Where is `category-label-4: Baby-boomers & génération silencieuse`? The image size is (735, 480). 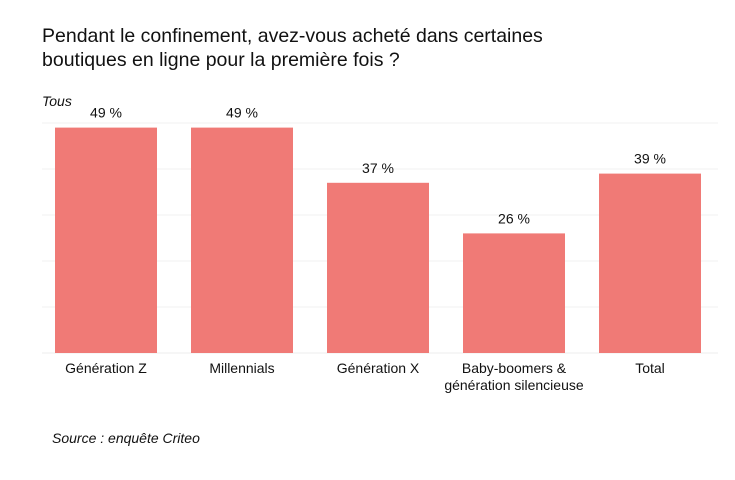 category-label-4: Baby-boomers & génération silencieuse is located at coordinates (514, 376).